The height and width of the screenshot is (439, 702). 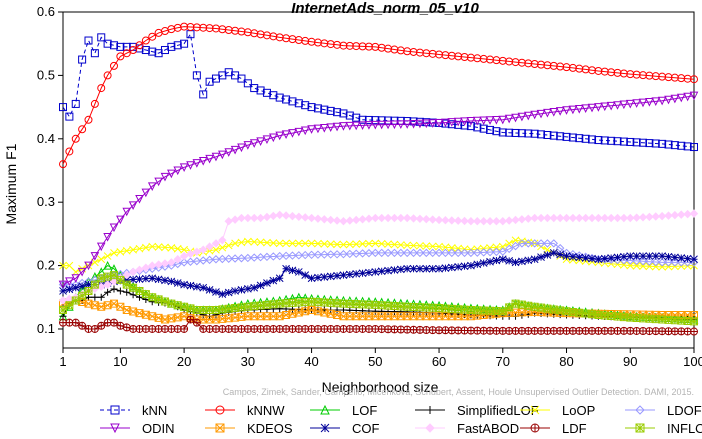 What do you see at coordinates (115, 428) in the screenshot?
I see `legend-marker-odin` at bounding box center [115, 428].